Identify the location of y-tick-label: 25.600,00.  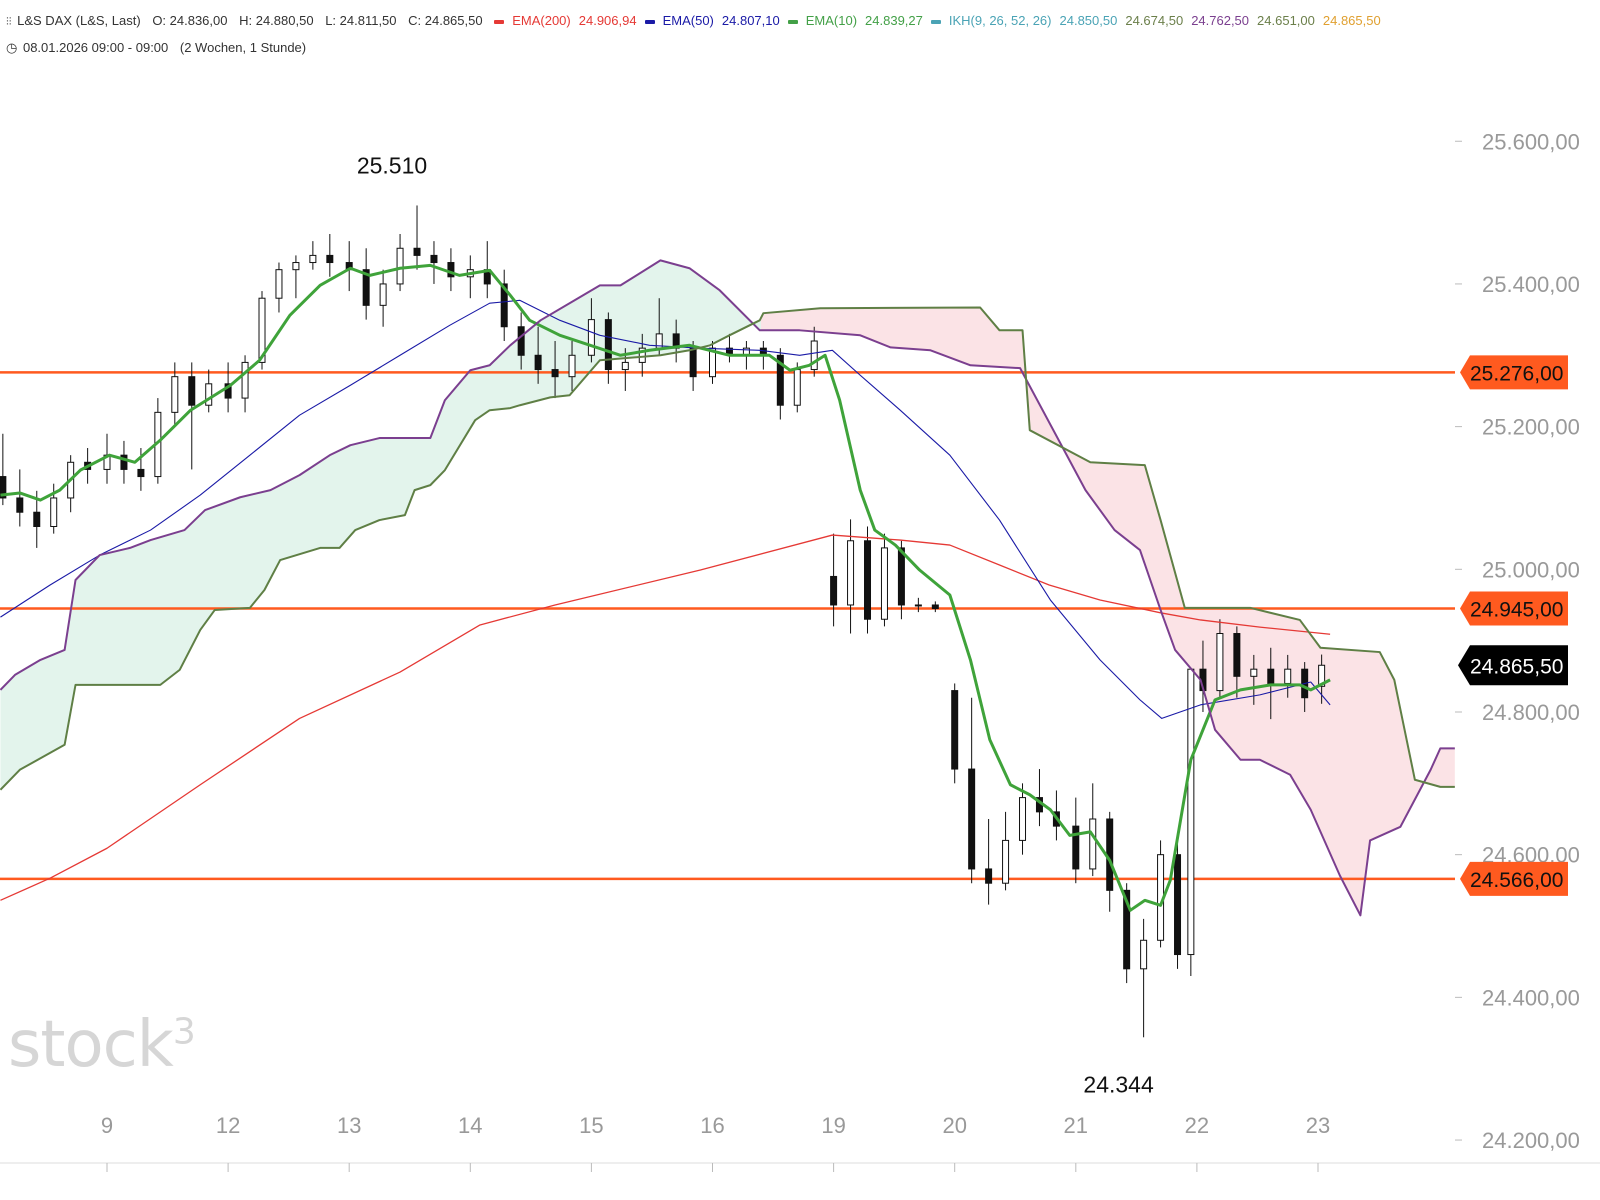
(1531, 141).